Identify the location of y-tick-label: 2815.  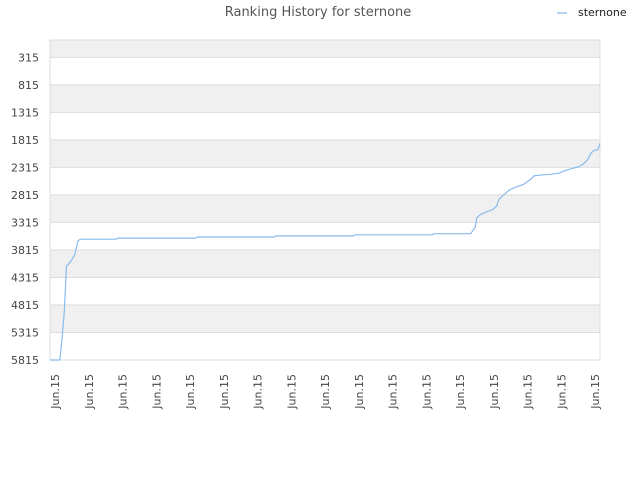
(25, 195).